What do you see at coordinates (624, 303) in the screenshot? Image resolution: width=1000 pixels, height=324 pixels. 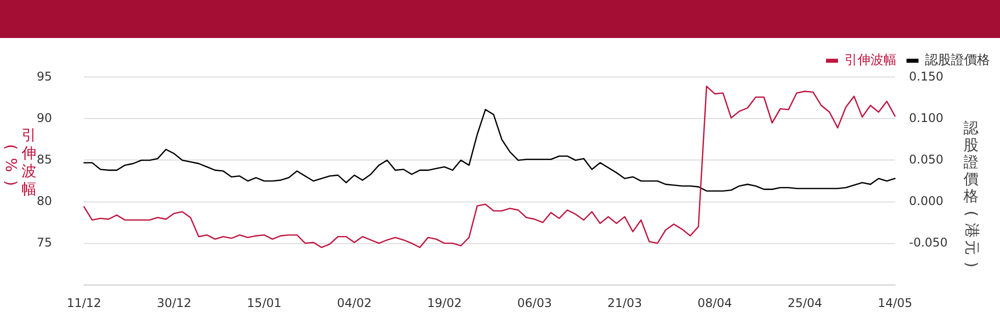 I see `x-tick-label: 21/03` at bounding box center [624, 303].